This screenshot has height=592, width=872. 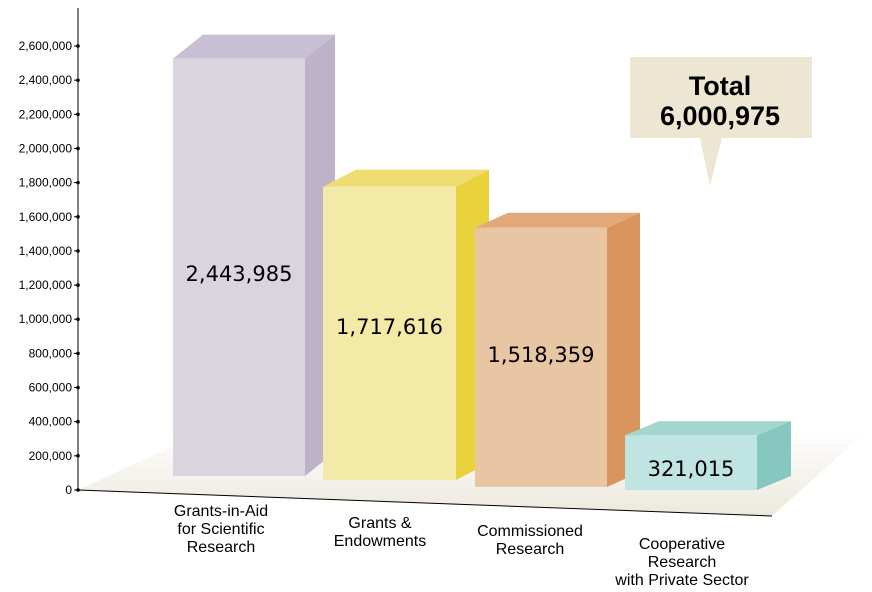 What do you see at coordinates (220, 529) in the screenshot?
I see `category-label: for Scientific` at bounding box center [220, 529].